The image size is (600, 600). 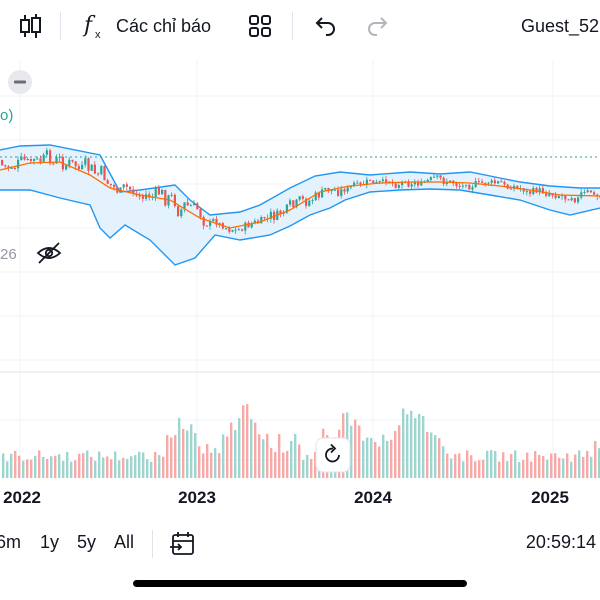 What do you see at coordinates (124, 542) in the screenshot?
I see `range-all-button: All` at bounding box center [124, 542].